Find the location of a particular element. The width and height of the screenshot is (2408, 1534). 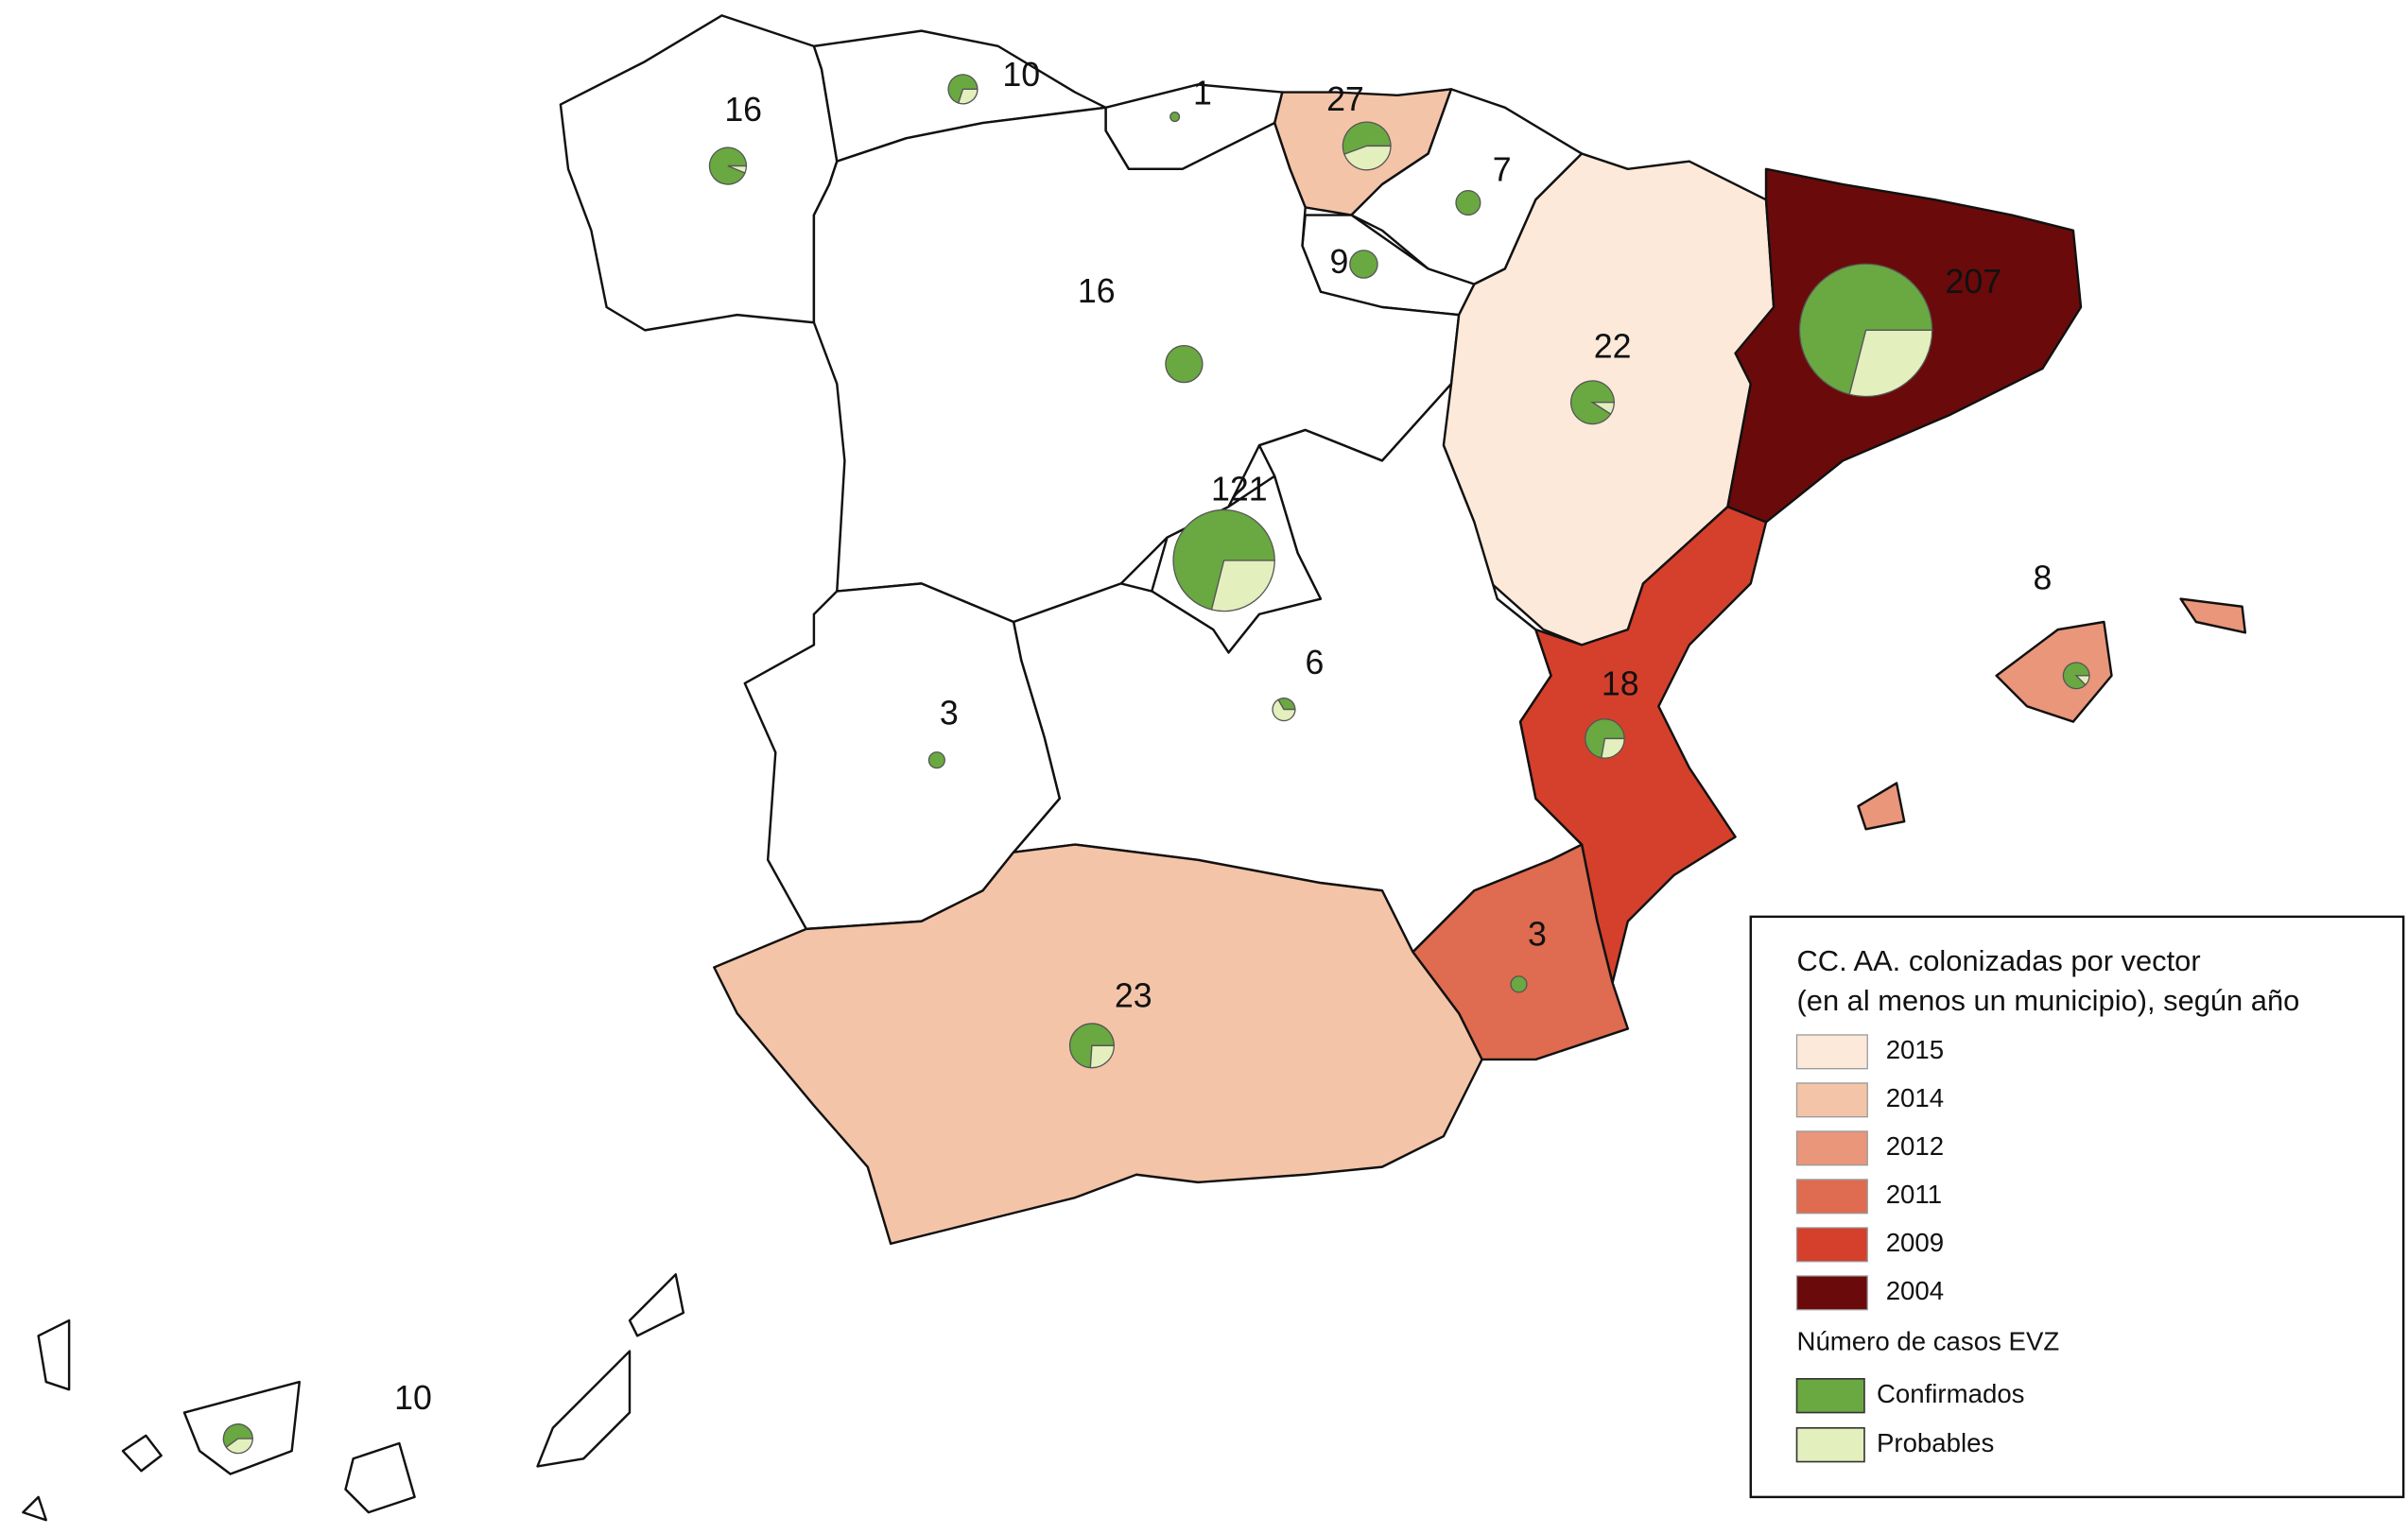

legend-title: CC. AA. colonizadas por vector is located at coordinates (1999, 960).